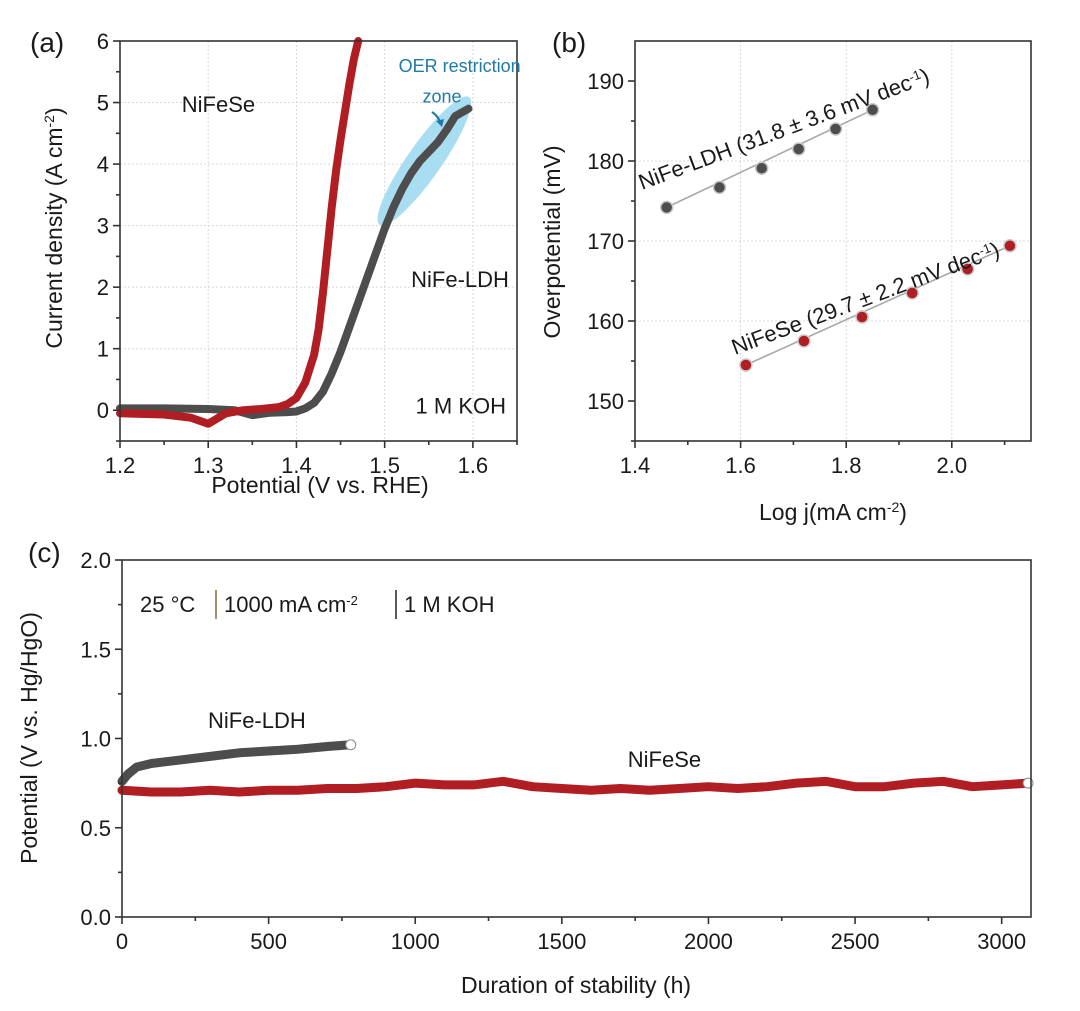 The width and height of the screenshot is (1080, 1011). I want to click on panel-a-y-axis-title: Current density (A cm-2), so click(54, 227).